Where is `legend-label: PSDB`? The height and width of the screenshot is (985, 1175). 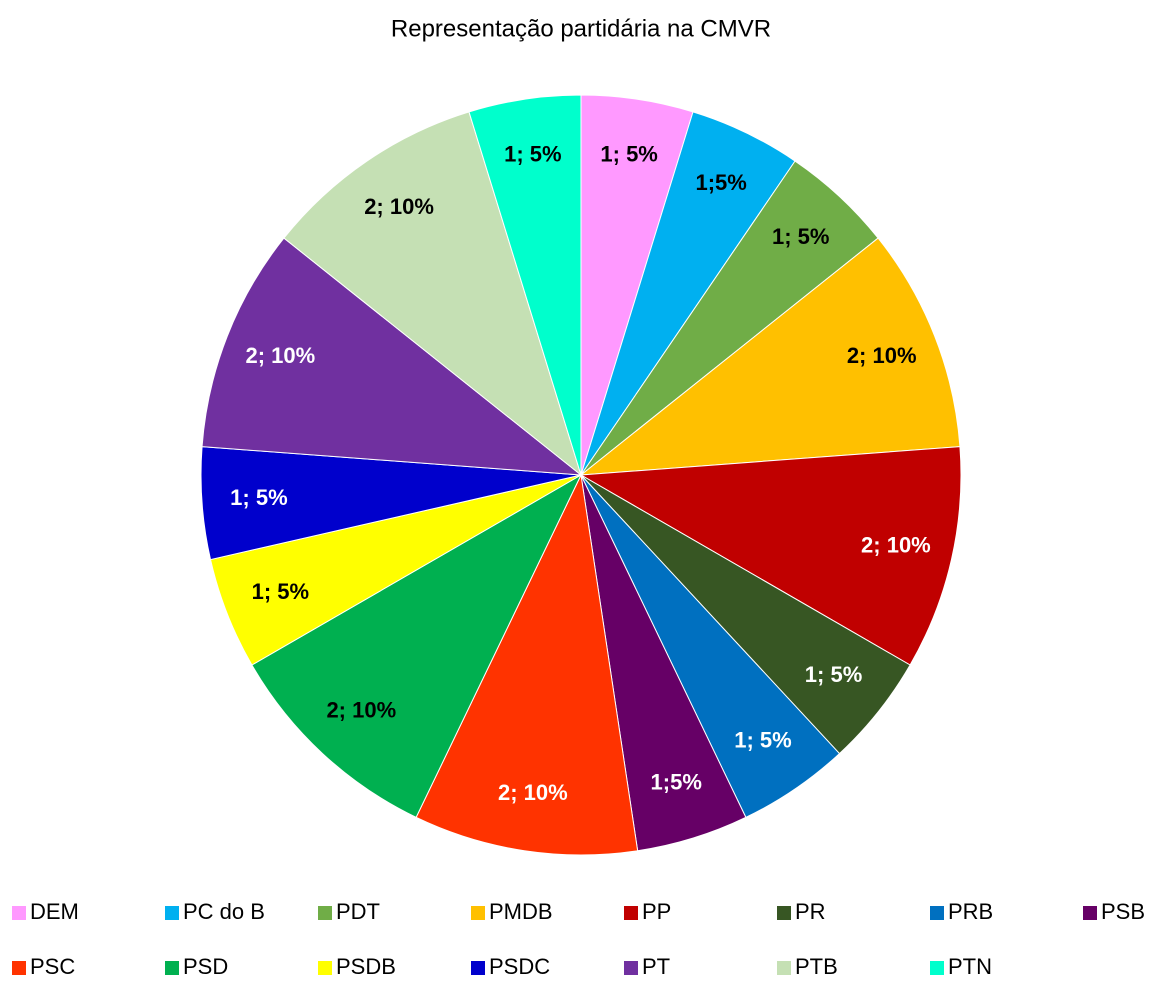
legend-label: PSDB is located at coordinates (366, 966).